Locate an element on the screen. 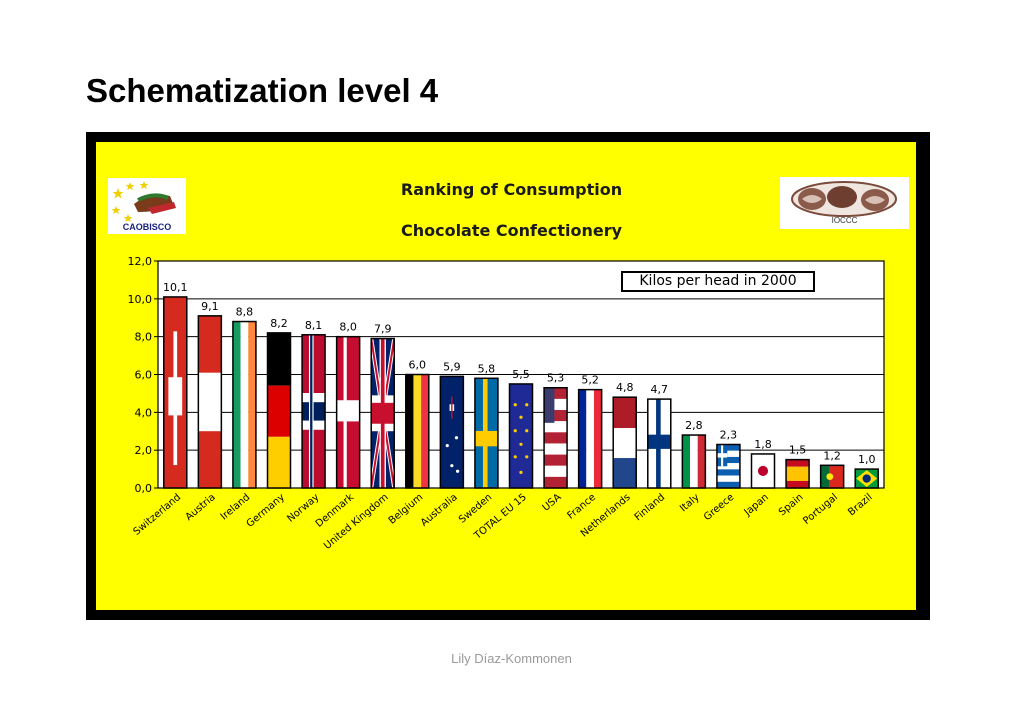 The height and width of the screenshot is (708, 1023). x-tick-label: Germany is located at coordinates (266, 511).